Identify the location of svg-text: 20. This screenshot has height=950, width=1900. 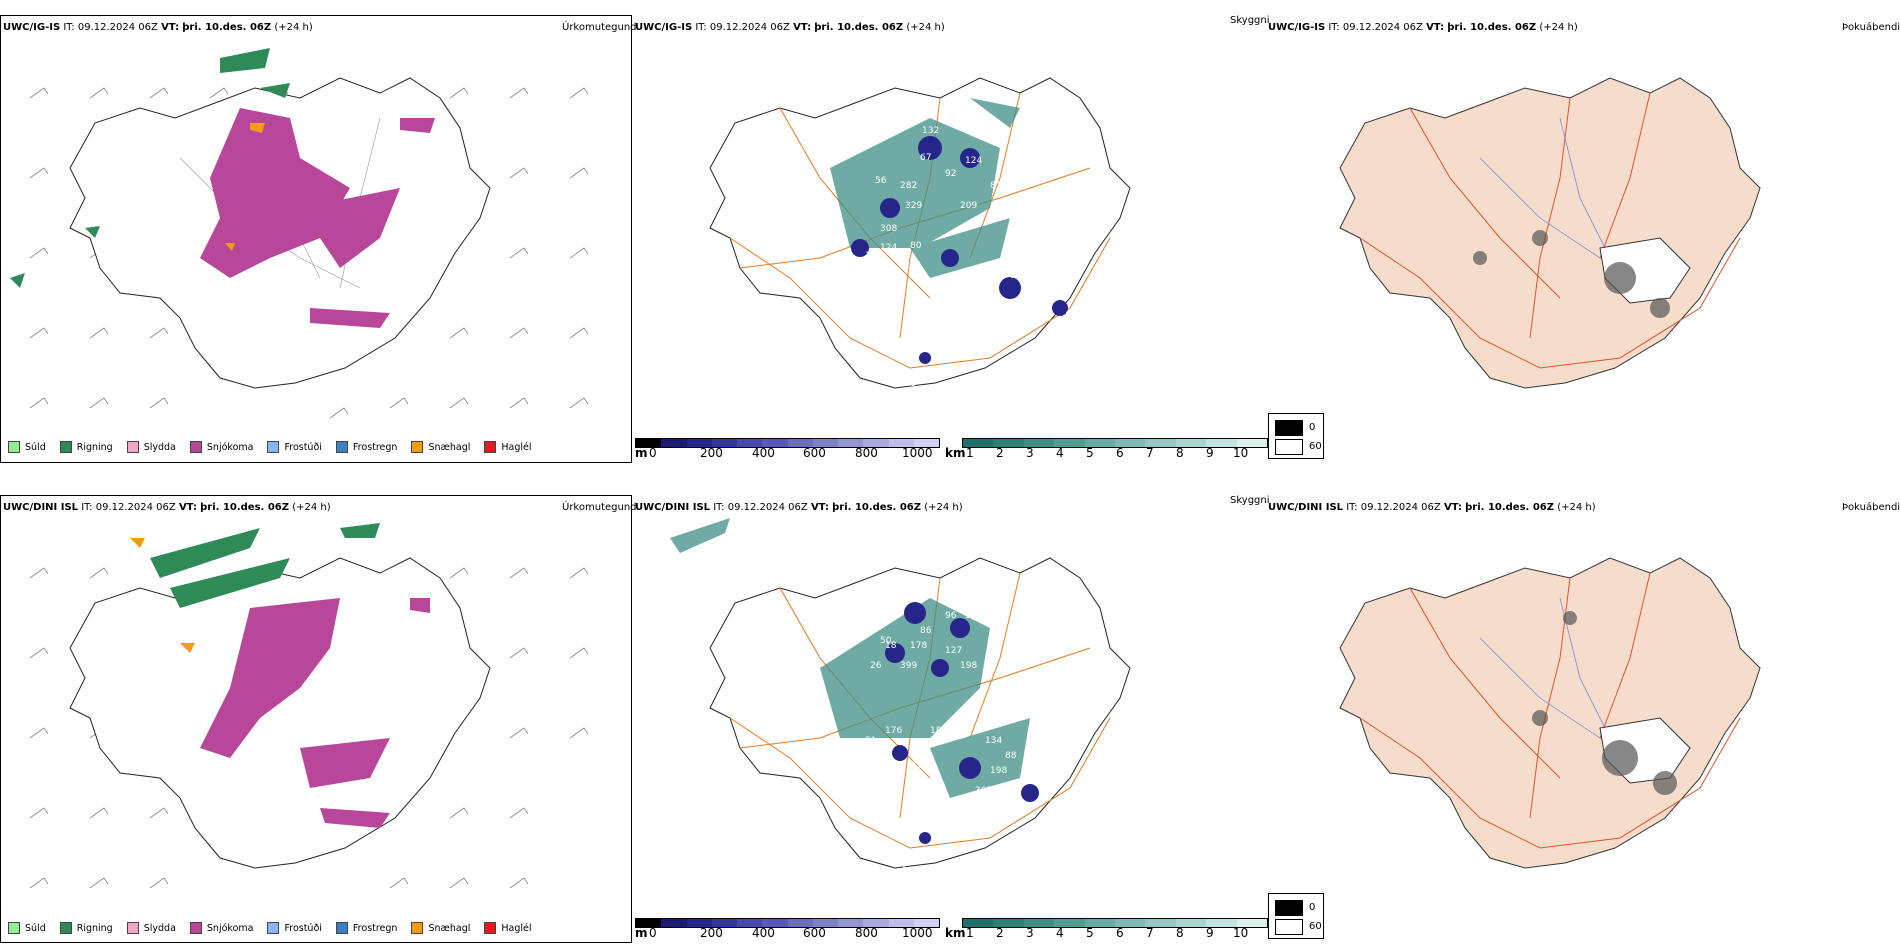
(1031, 291).